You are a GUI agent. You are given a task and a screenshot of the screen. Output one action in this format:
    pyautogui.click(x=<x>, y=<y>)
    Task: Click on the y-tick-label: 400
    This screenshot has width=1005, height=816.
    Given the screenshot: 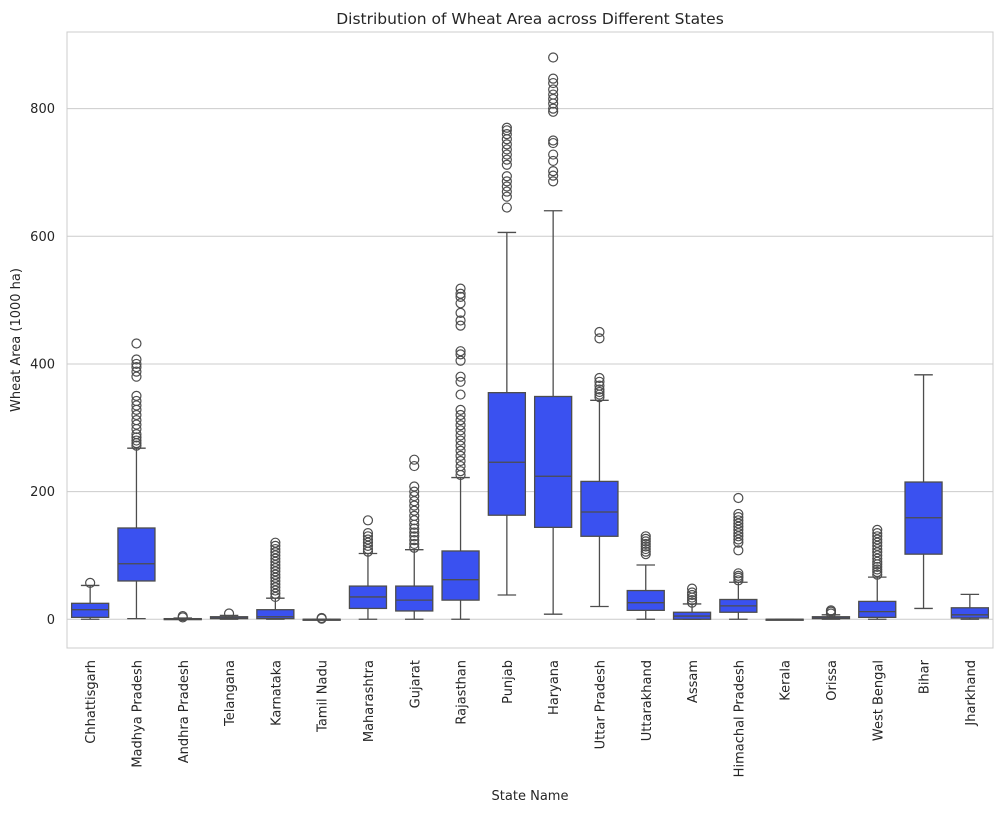 What is the action you would take?
    pyautogui.click(x=42, y=364)
    